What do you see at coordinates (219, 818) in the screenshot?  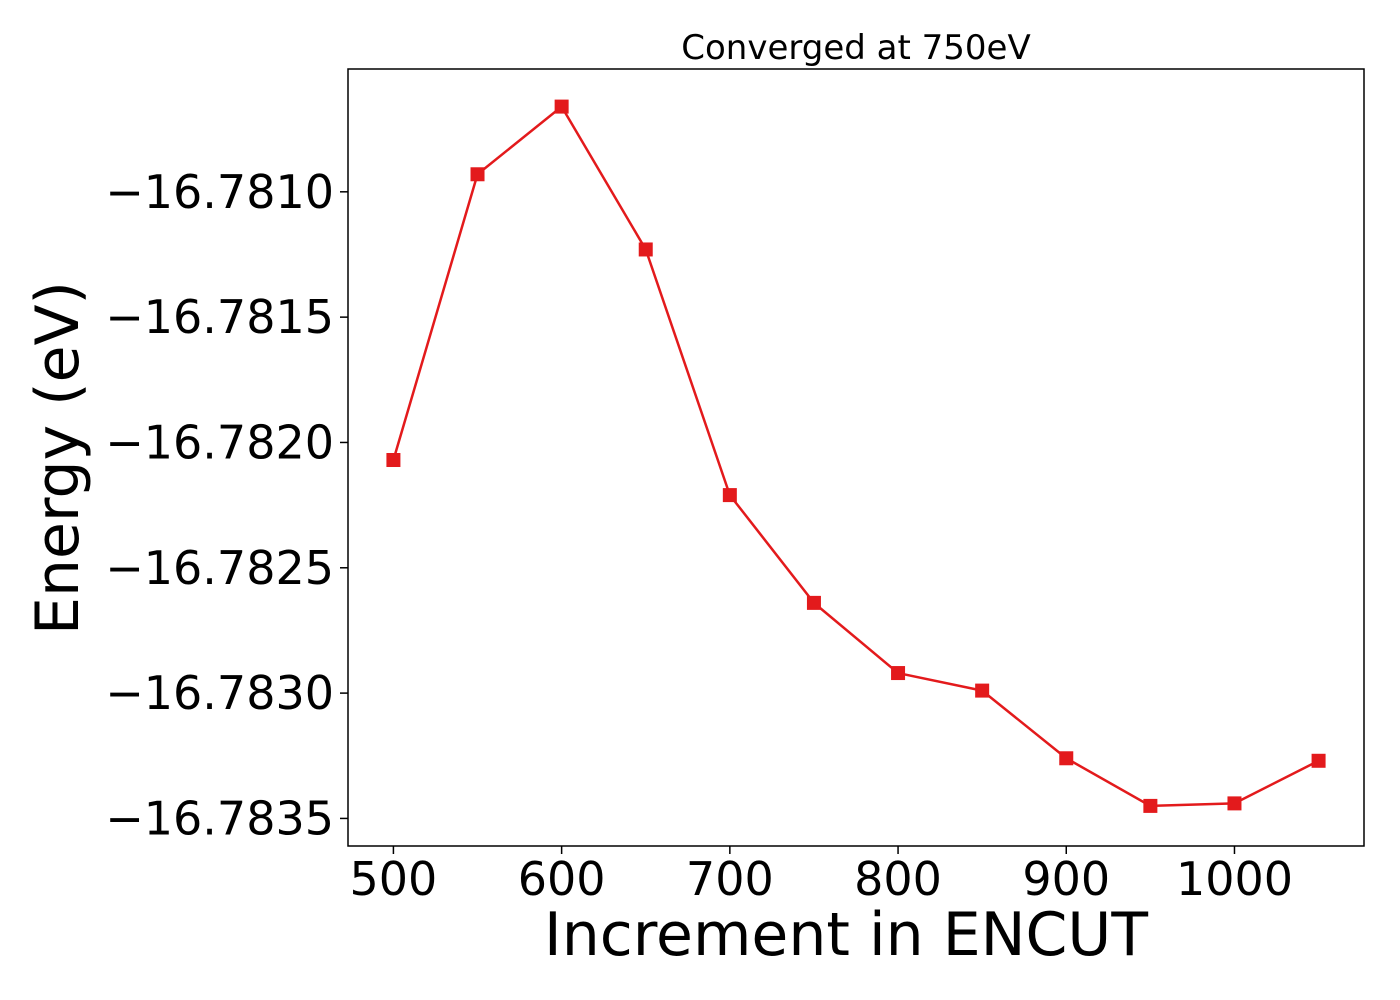 I see `y-tick-label: −16.7835` at bounding box center [219, 818].